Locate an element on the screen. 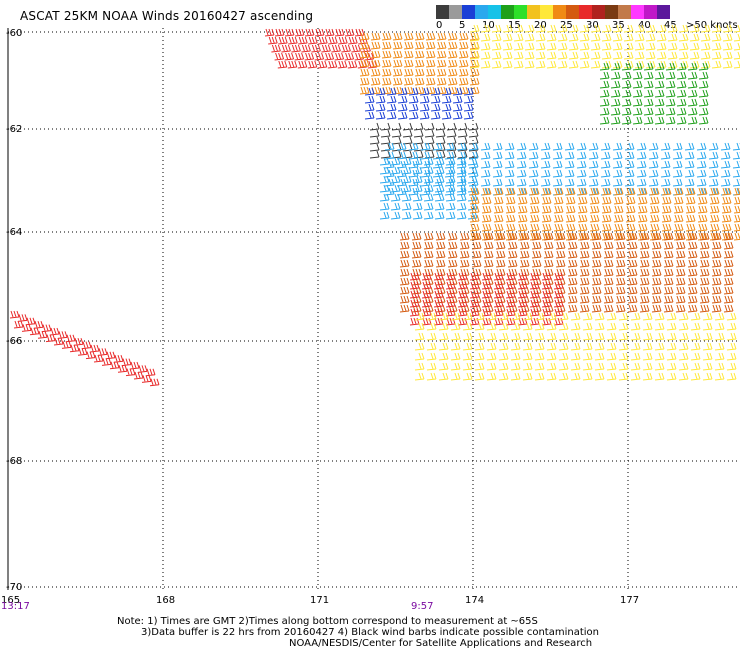 This screenshot has height=650, width=740. lat-label: -70 is located at coordinates (14, 587).